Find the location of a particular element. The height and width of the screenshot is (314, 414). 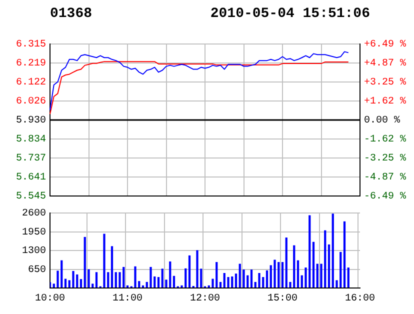

x-tick-label: 16:00 is located at coordinates (360, 299).